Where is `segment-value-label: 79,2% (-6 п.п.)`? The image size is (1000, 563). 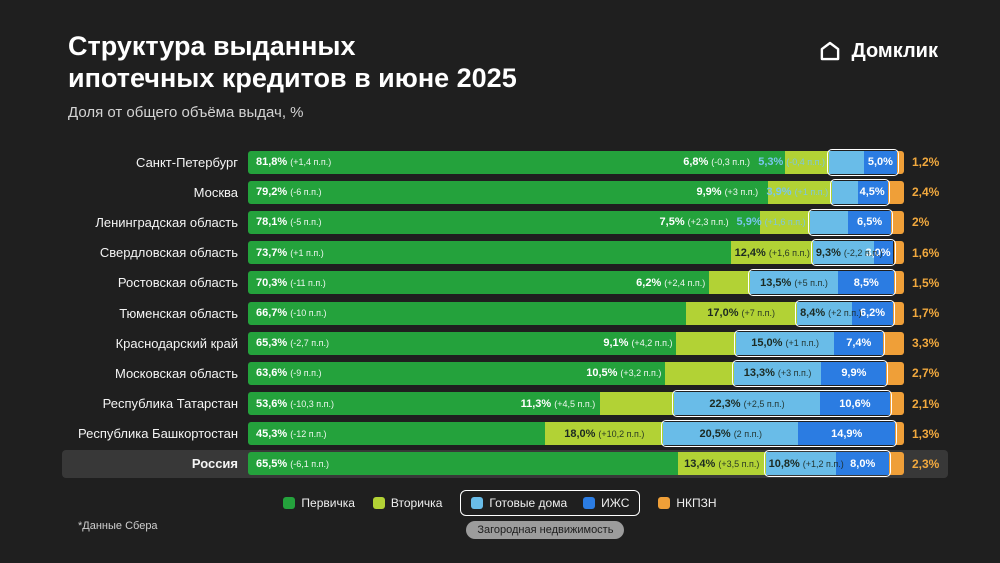 segment-value-label: 79,2% (-6 п.п.) is located at coordinates (289, 192).